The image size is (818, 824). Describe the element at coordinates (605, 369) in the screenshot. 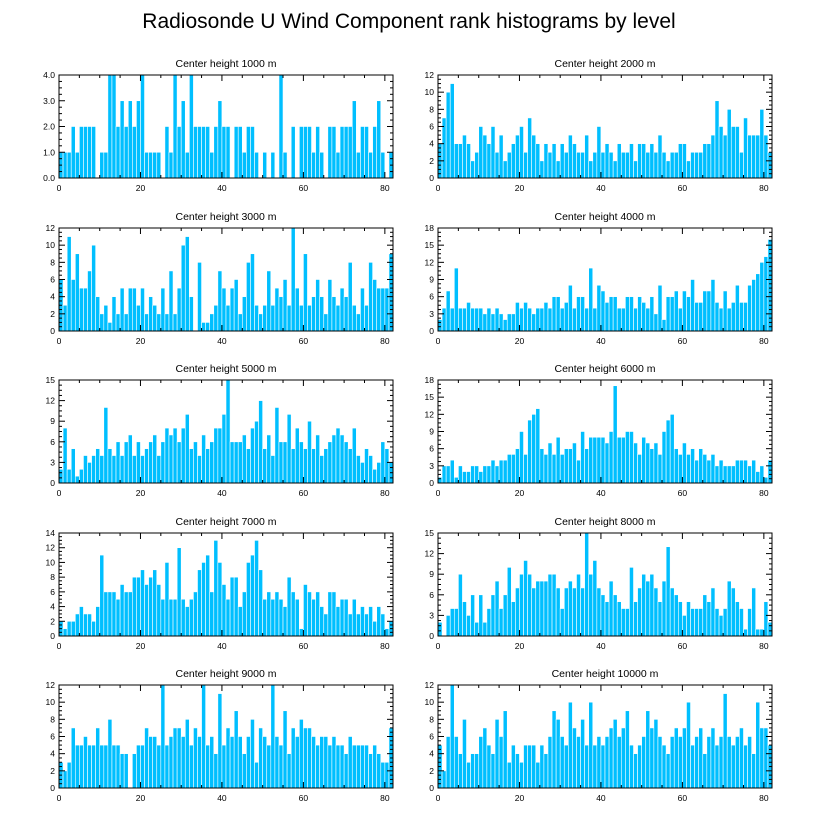

I see `panel-title: Center height 6000 m` at that location.